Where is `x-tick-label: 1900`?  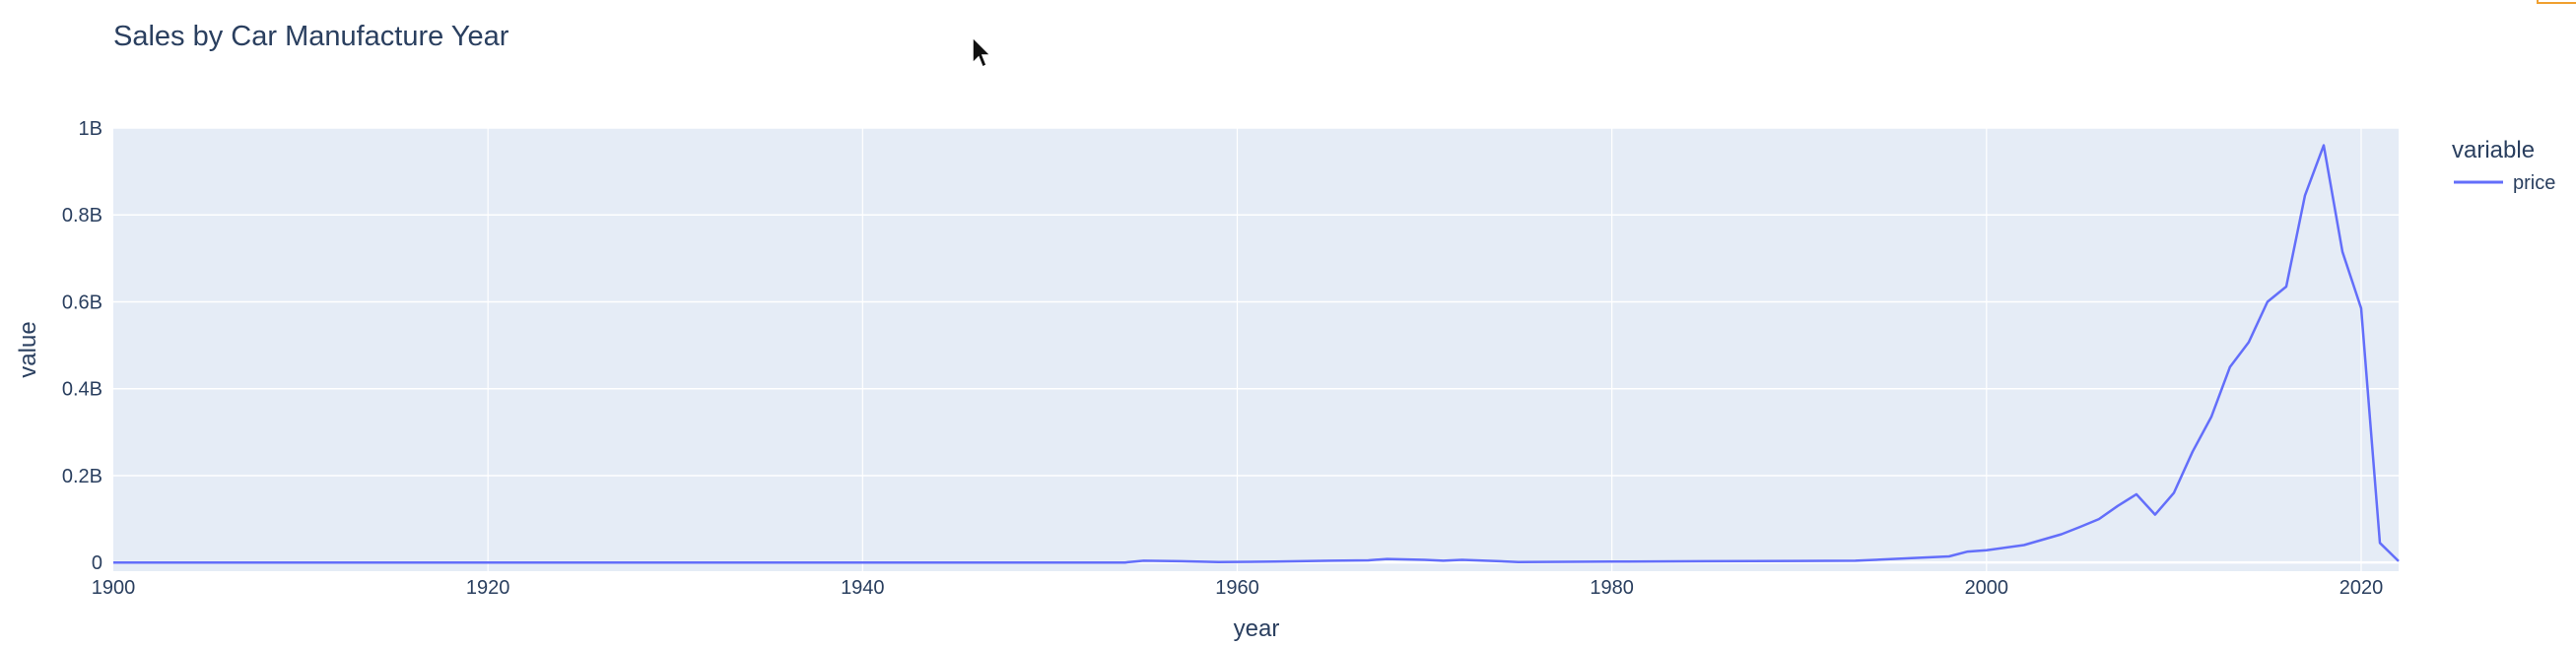 x-tick-label: 1900 is located at coordinates (114, 588).